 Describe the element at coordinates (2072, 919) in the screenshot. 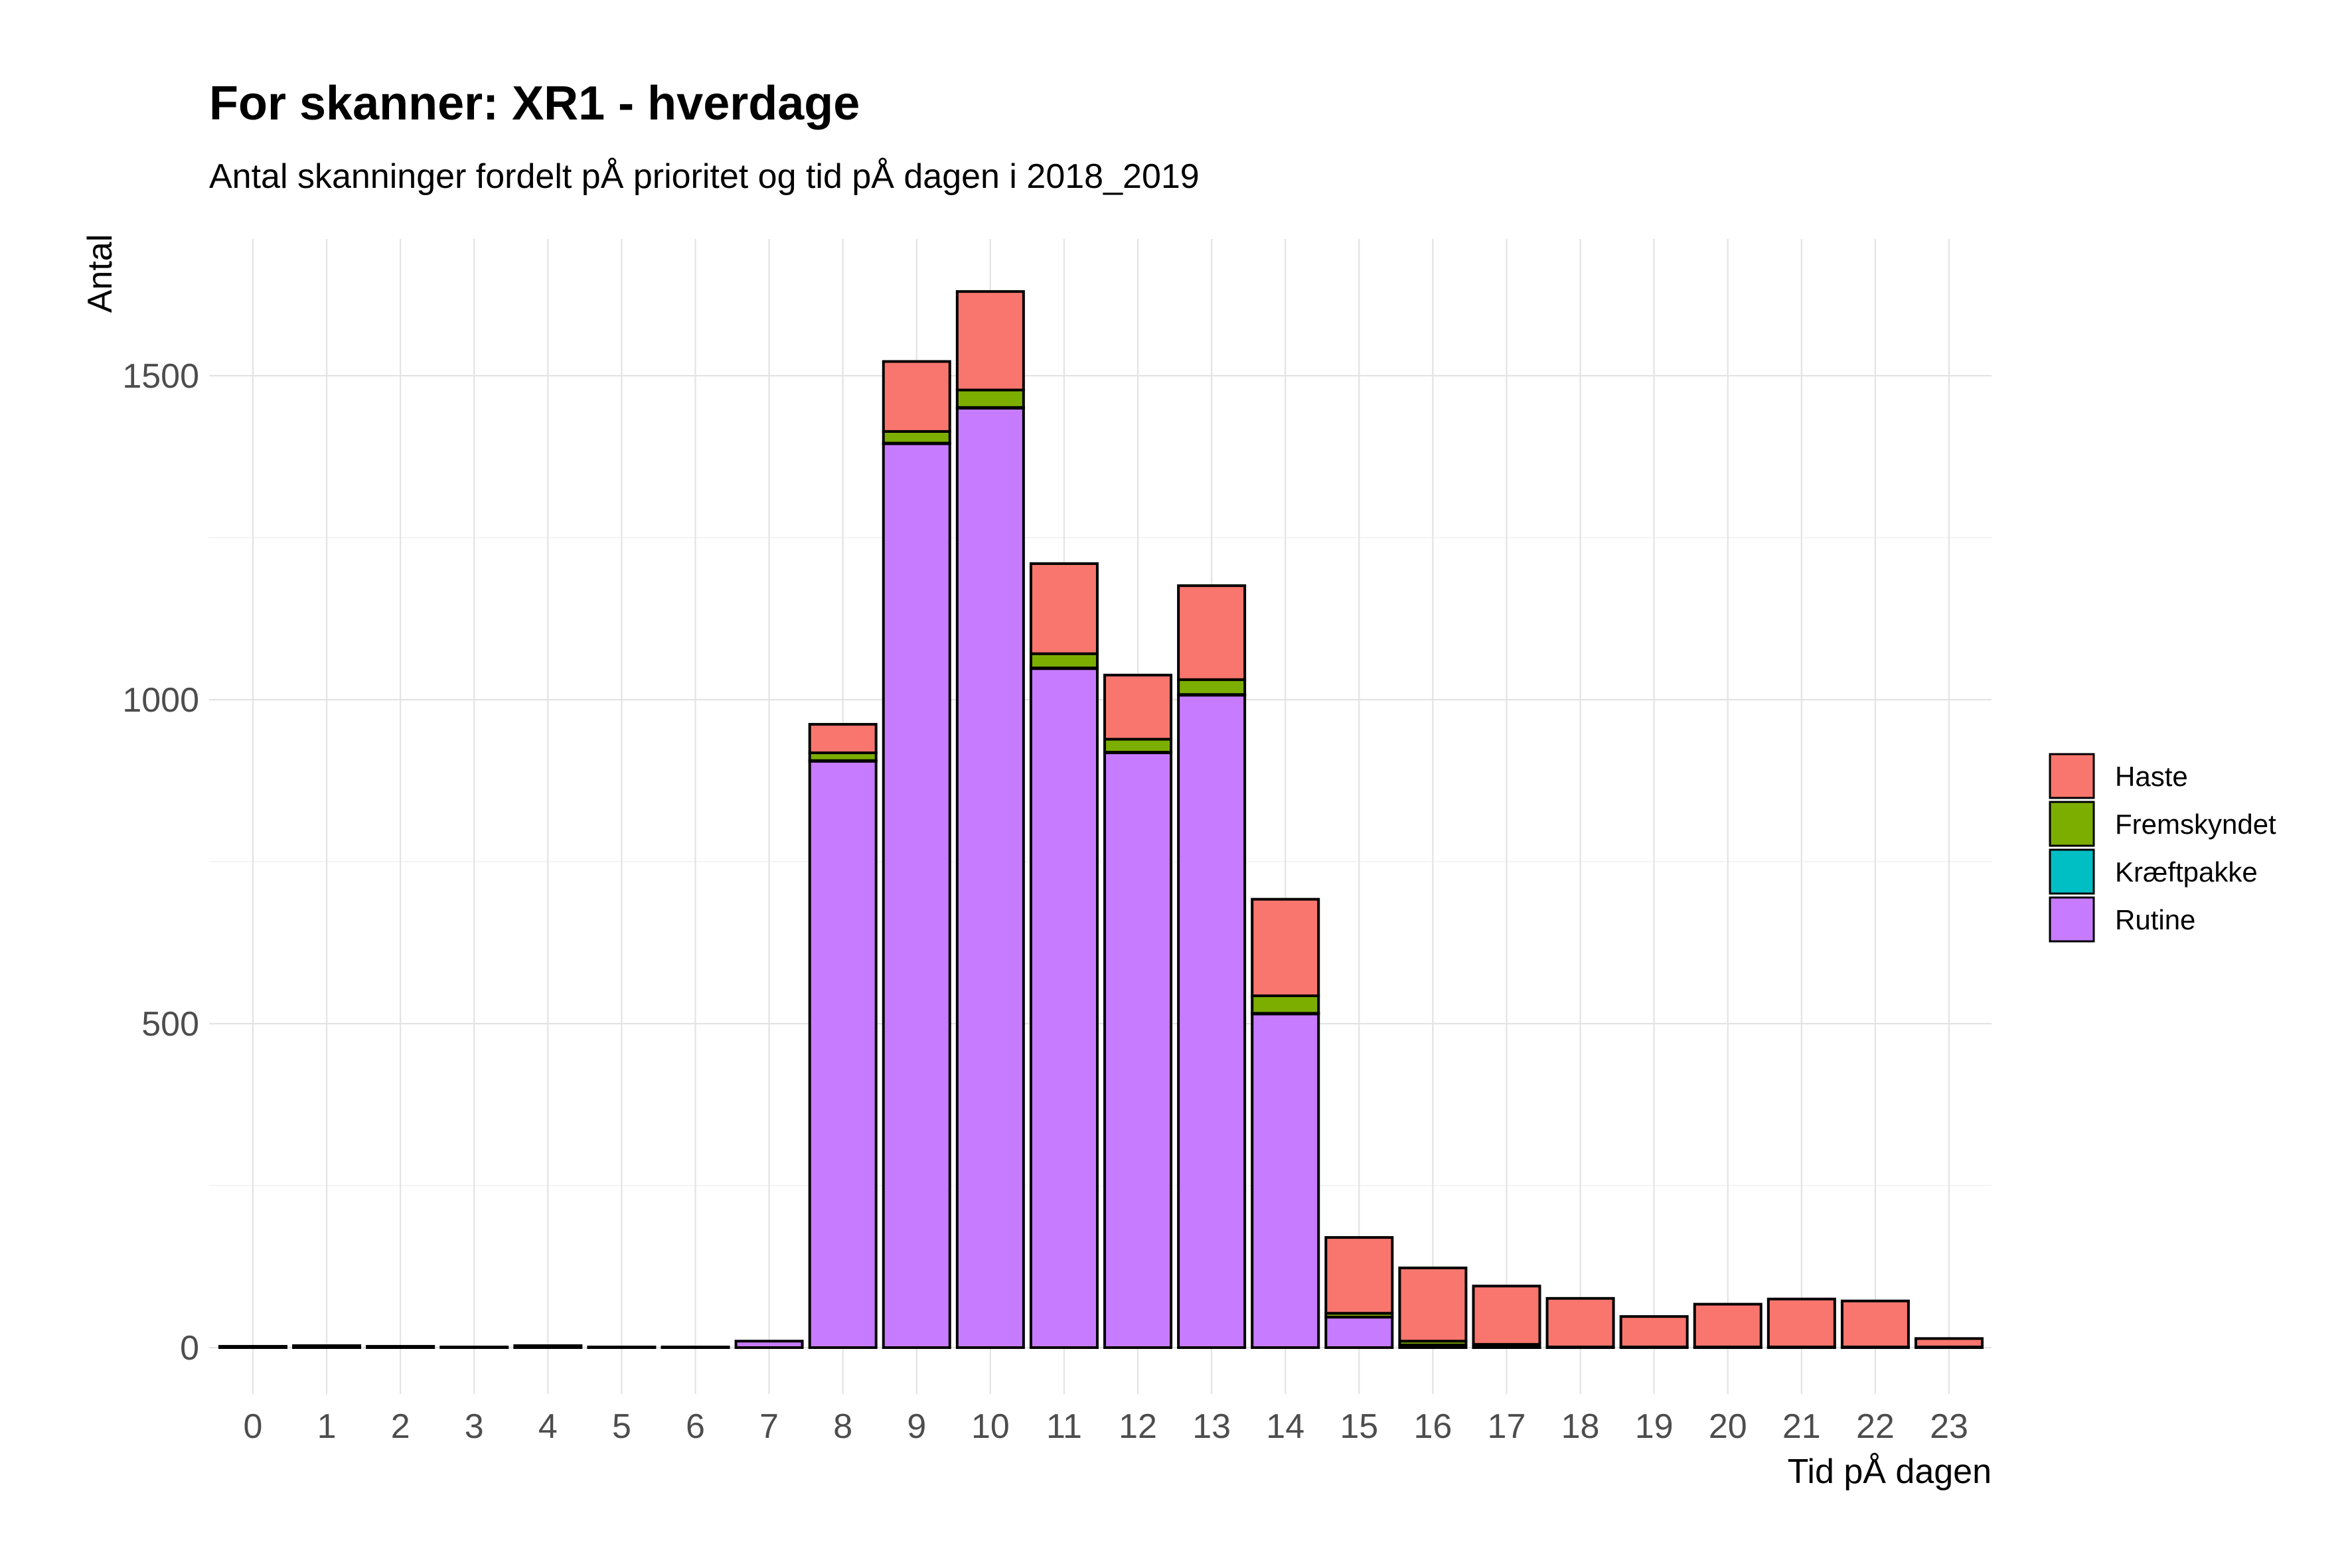

I see `legend-key-rutine` at that location.